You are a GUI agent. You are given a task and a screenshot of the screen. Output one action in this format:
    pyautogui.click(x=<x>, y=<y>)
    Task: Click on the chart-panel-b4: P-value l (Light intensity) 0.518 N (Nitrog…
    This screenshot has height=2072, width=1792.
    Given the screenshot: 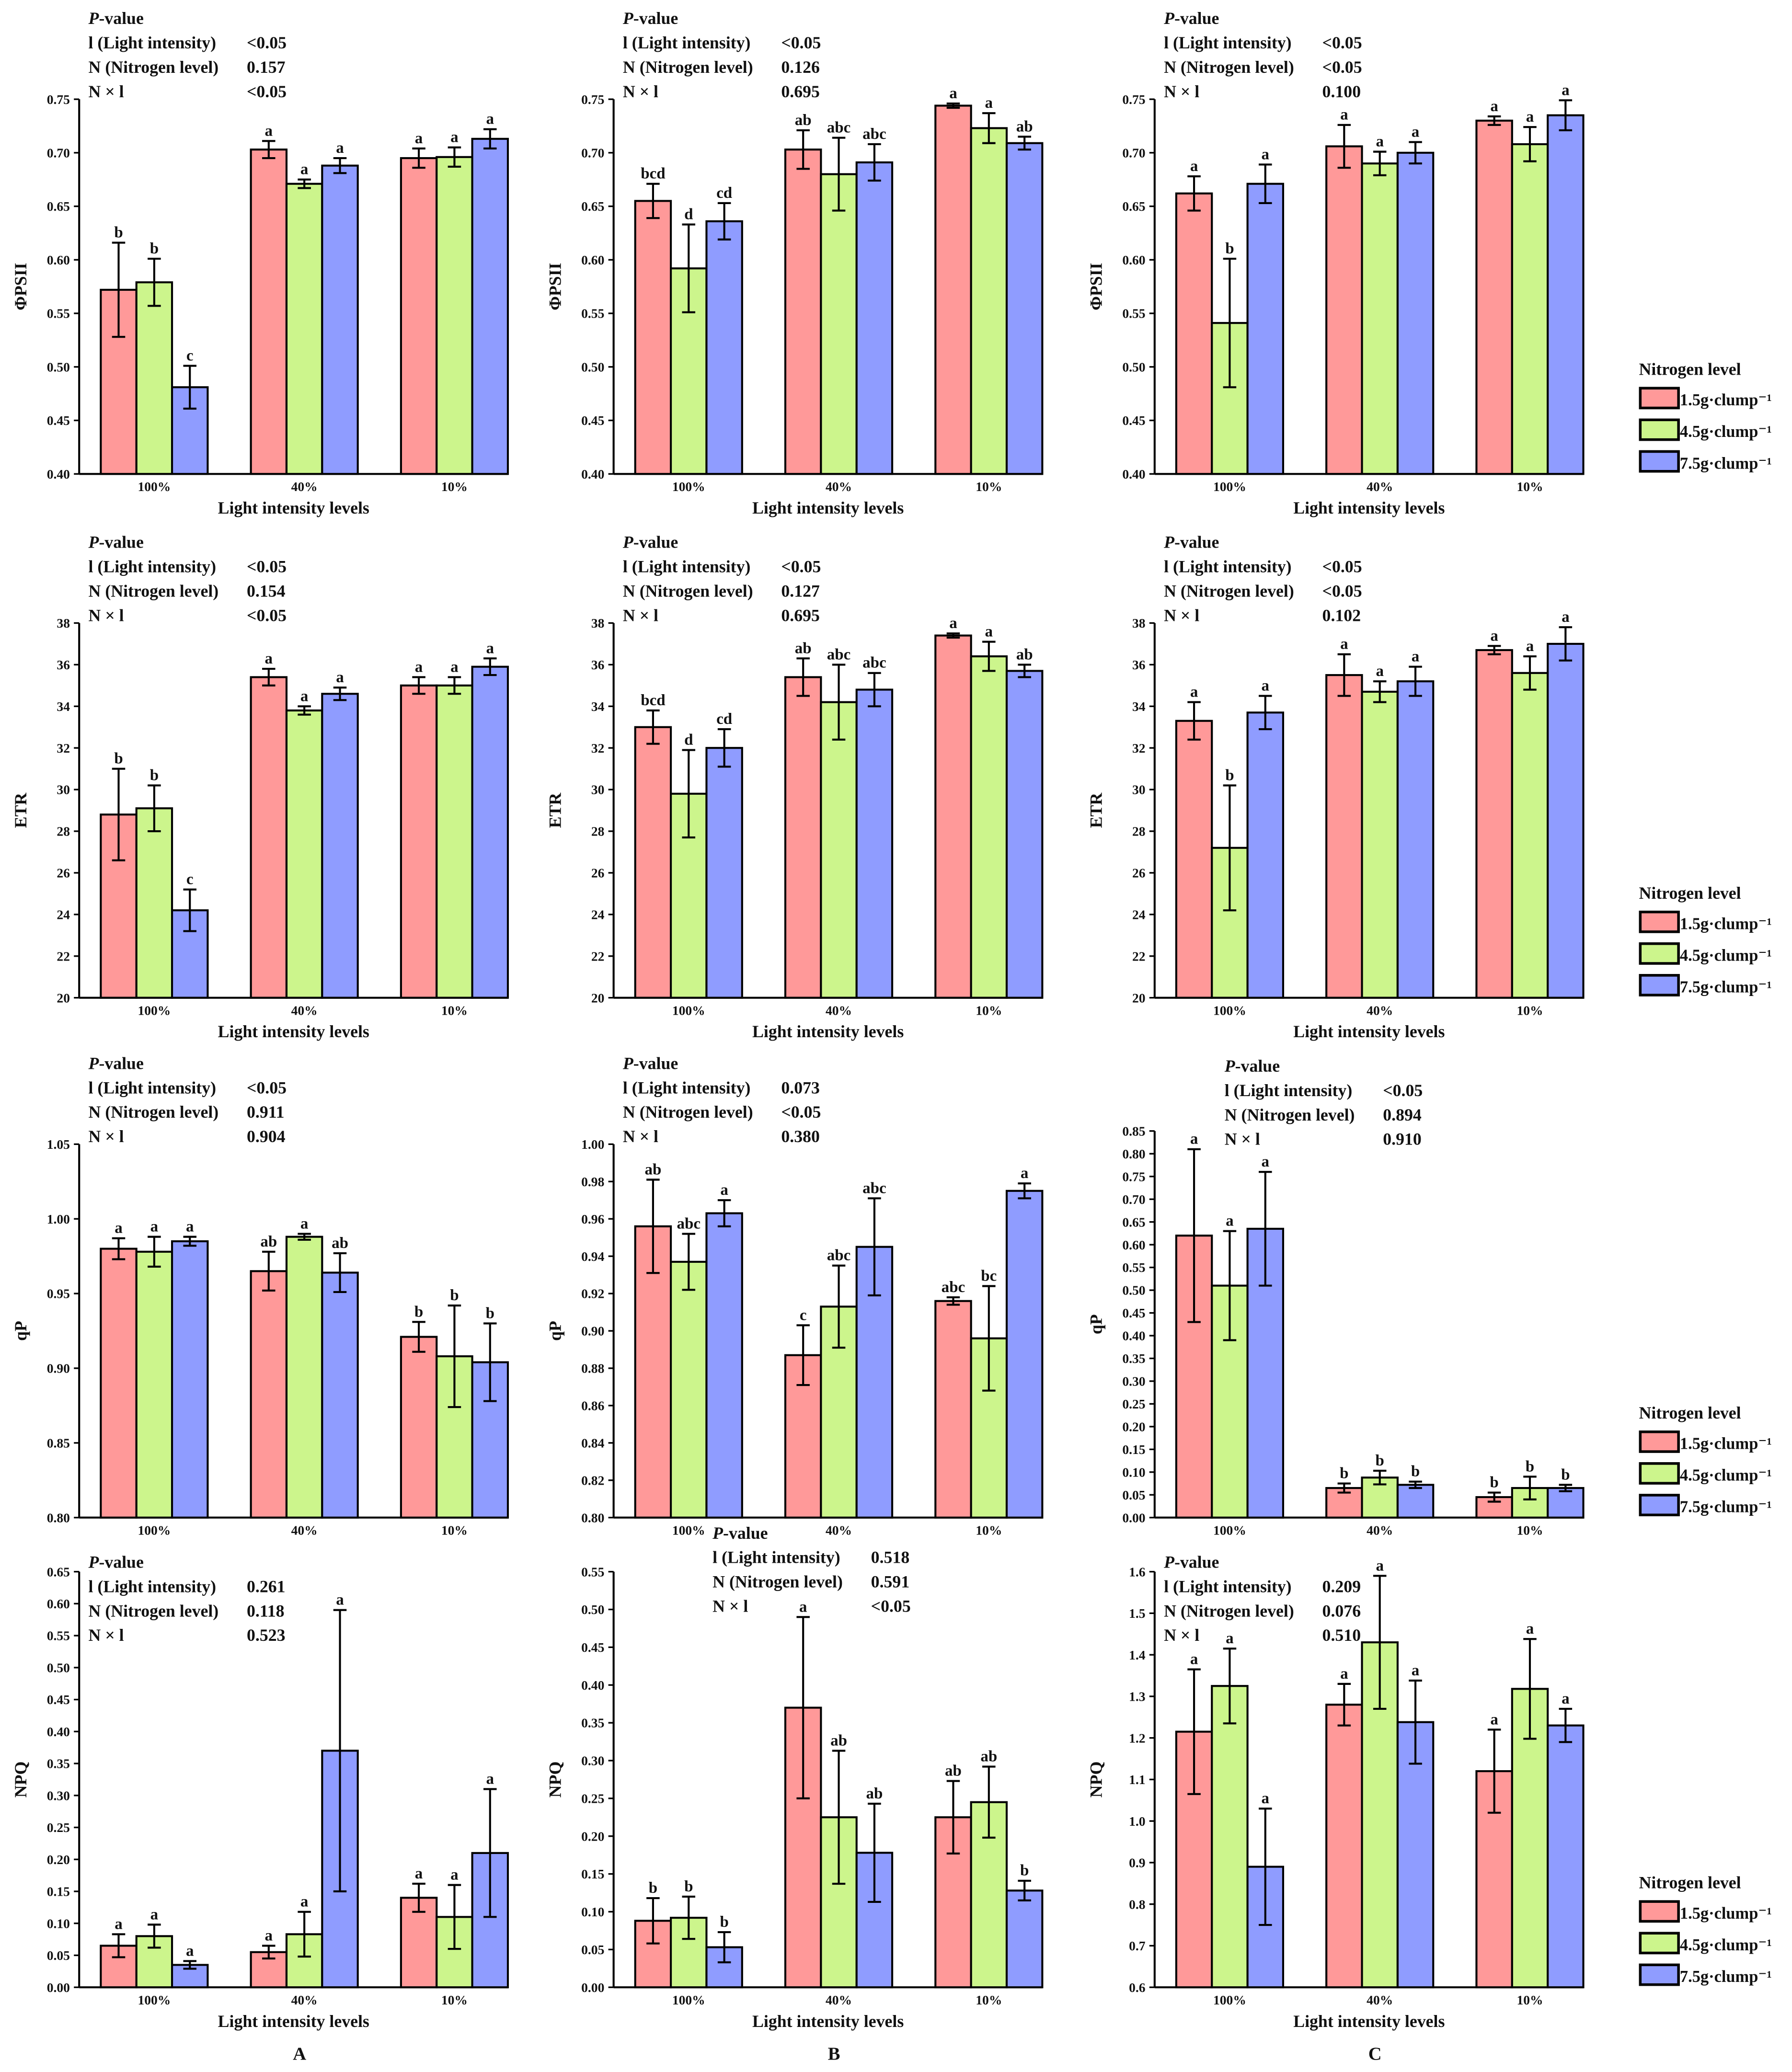 What is the action you would take?
    pyautogui.click(x=795, y=1777)
    